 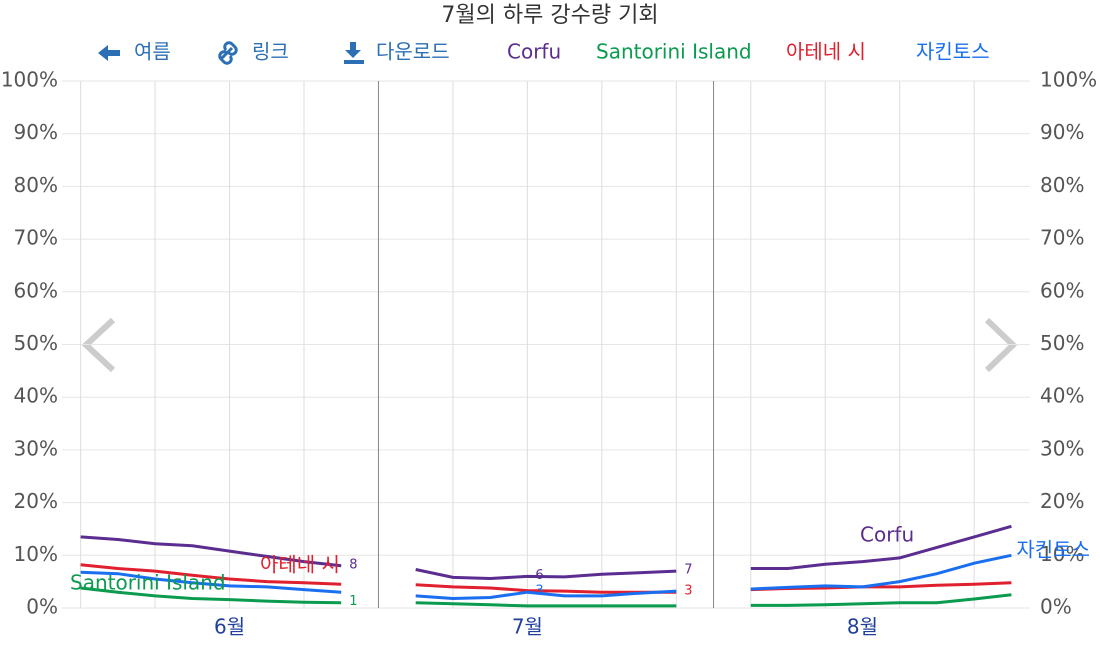 I want to click on data-label: 7, so click(x=688, y=570).